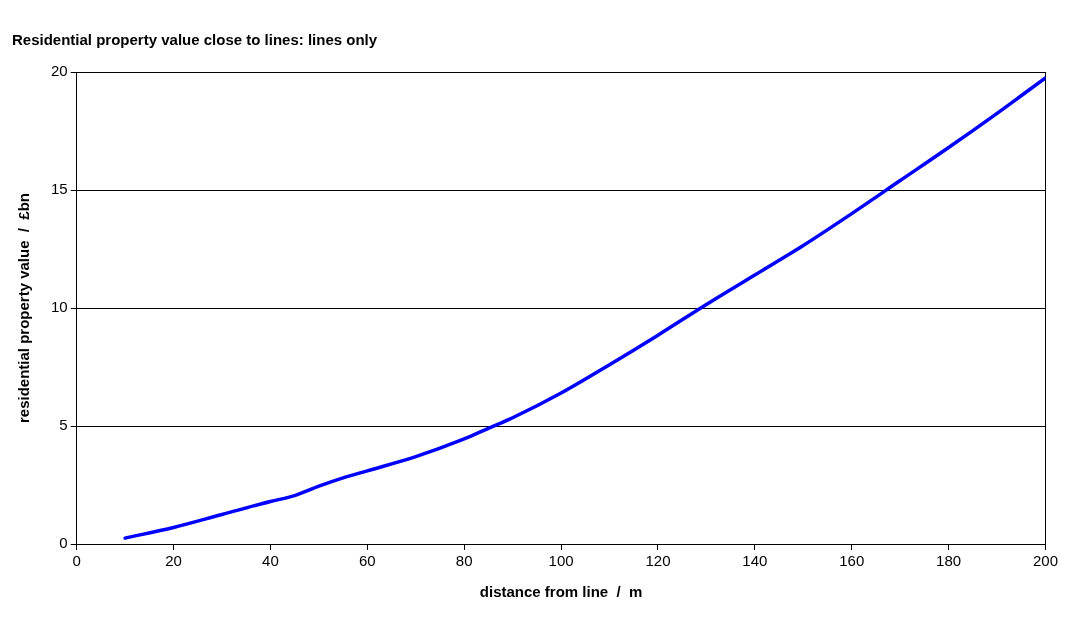 The height and width of the screenshot is (618, 1069). What do you see at coordinates (561, 592) in the screenshot?
I see `x-axis-title: distance from line / m` at bounding box center [561, 592].